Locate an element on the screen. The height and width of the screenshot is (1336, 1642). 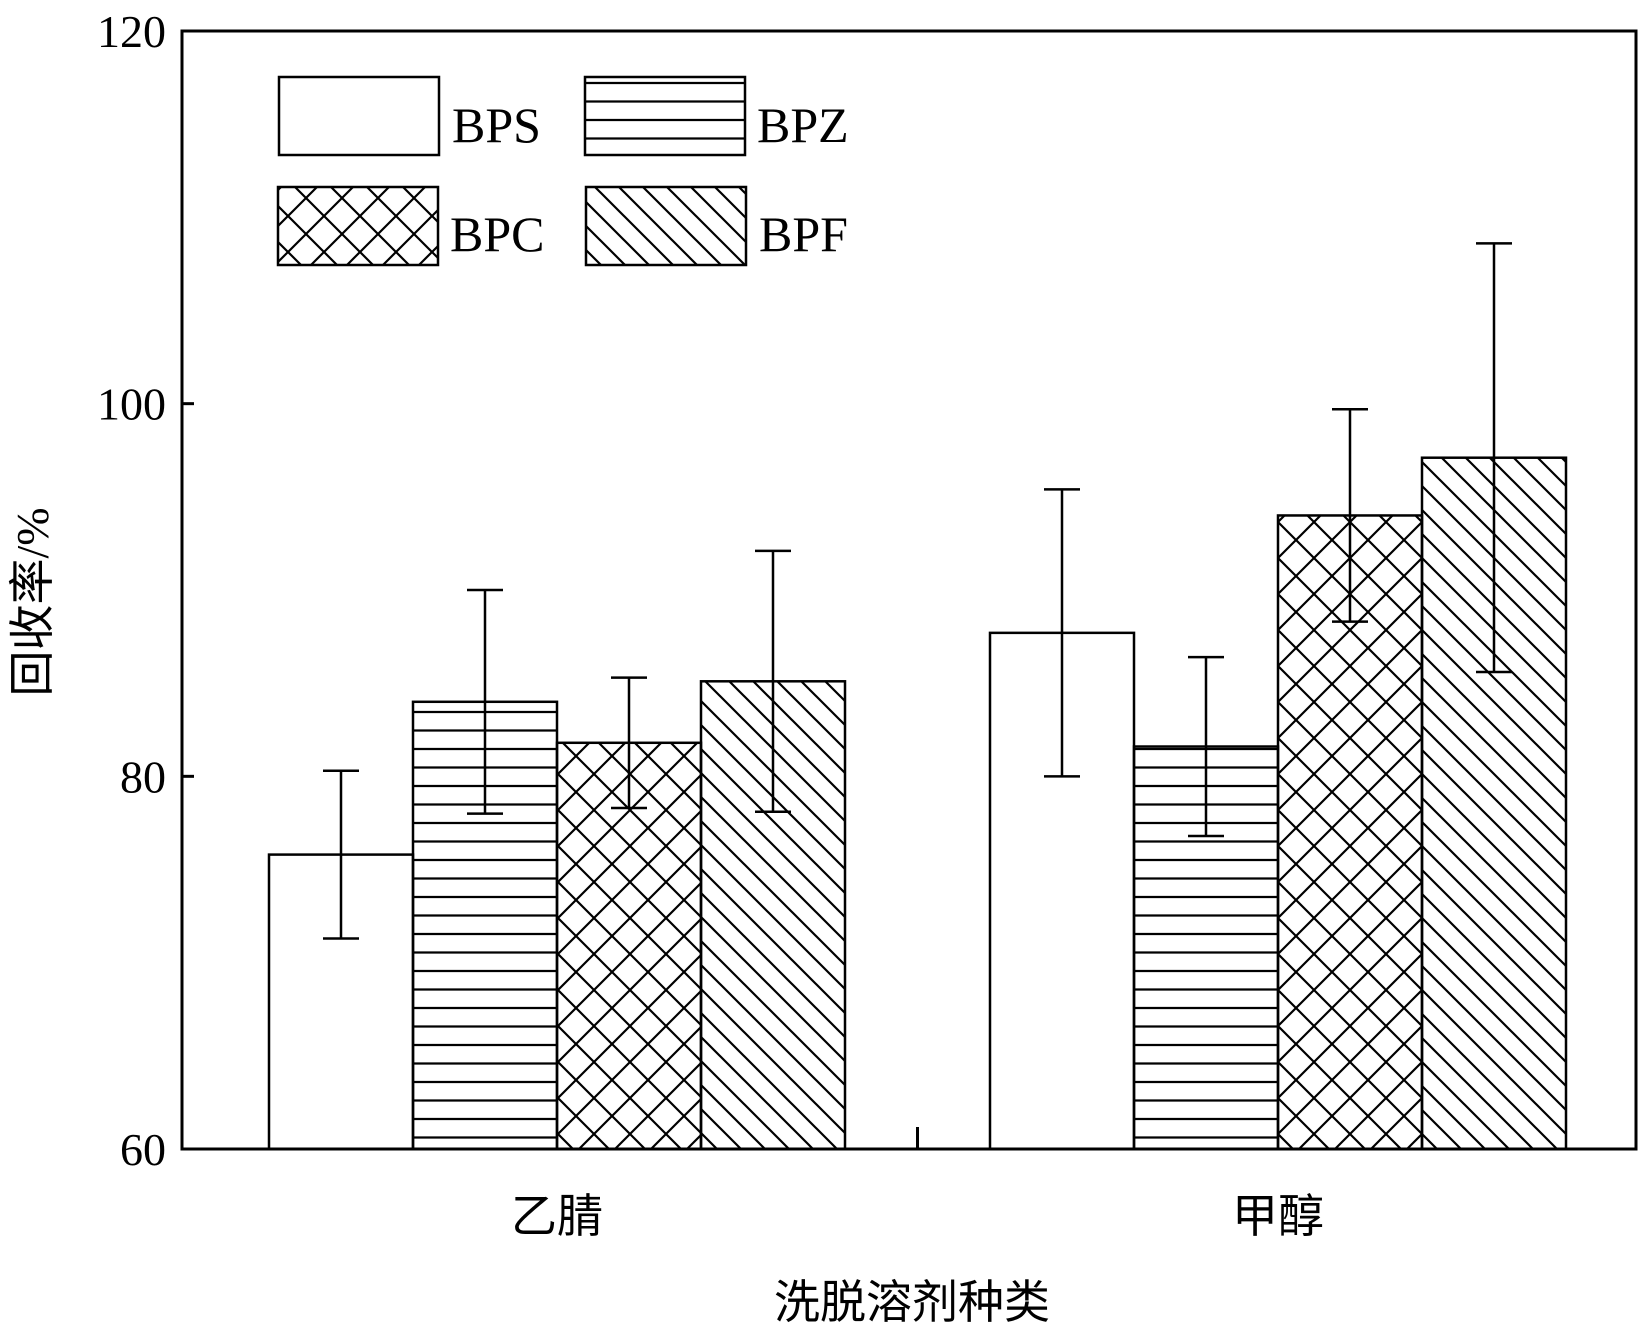
legend-label-bps: BPS is located at coordinates (496, 125).